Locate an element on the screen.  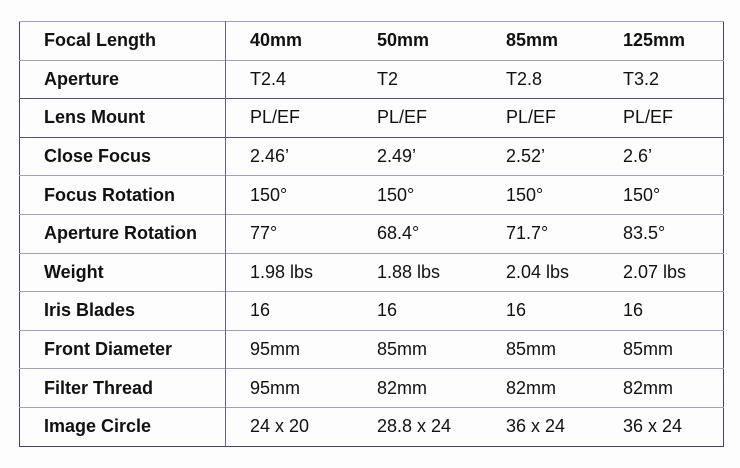
table-row: Weight 1.98 lbs 1.88 lbs 2.04 lbs 2.07 lbs is located at coordinates (371, 272).